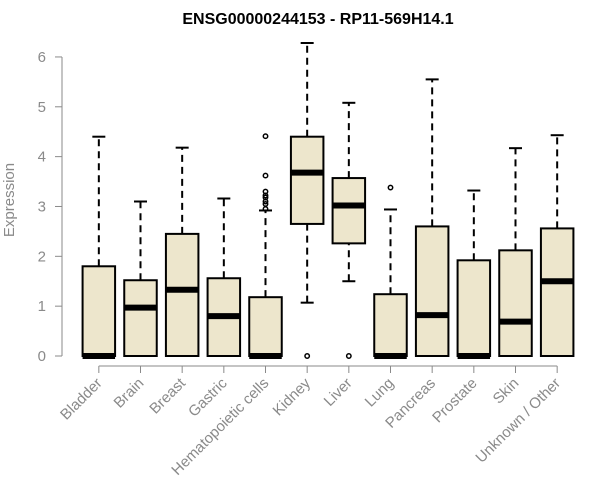  I want to click on y-tick-label: 2, so click(42, 256).